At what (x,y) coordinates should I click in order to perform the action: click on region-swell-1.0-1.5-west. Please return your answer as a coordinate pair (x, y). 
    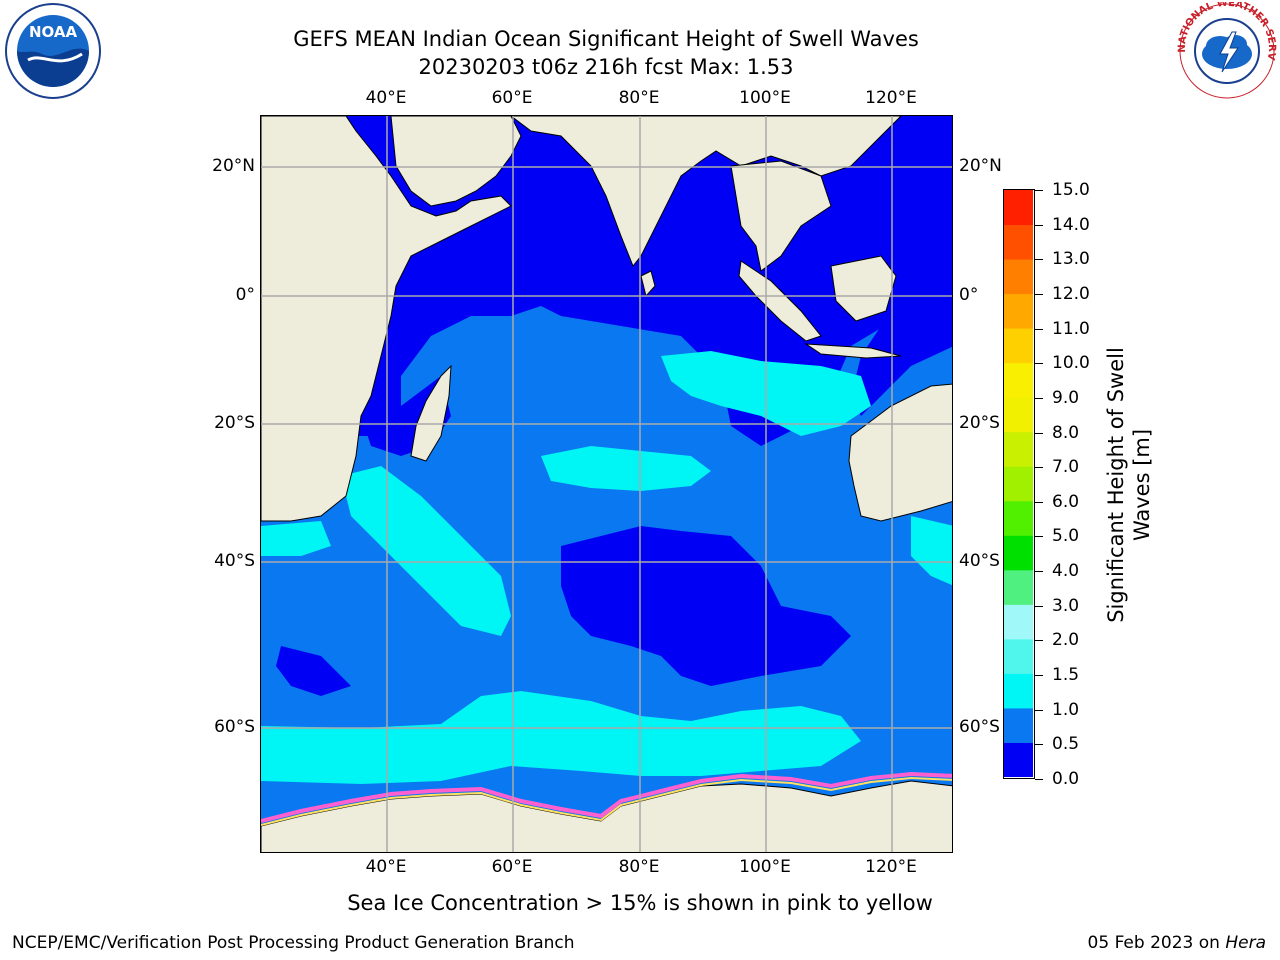
    Looking at the image, I should click on (426, 551).